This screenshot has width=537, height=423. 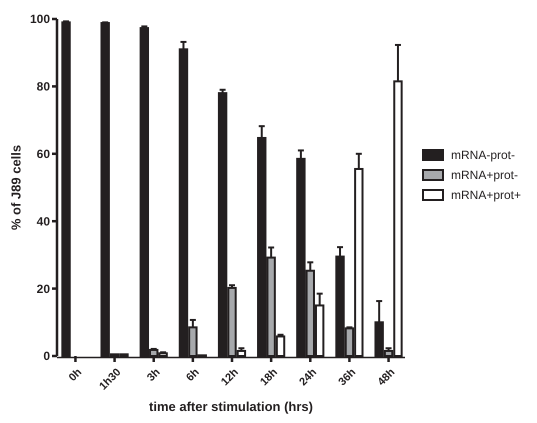 What do you see at coordinates (231, 406) in the screenshot?
I see `x-axis-title: time after stimulation (hrs)` at bounding box center [231, 406].